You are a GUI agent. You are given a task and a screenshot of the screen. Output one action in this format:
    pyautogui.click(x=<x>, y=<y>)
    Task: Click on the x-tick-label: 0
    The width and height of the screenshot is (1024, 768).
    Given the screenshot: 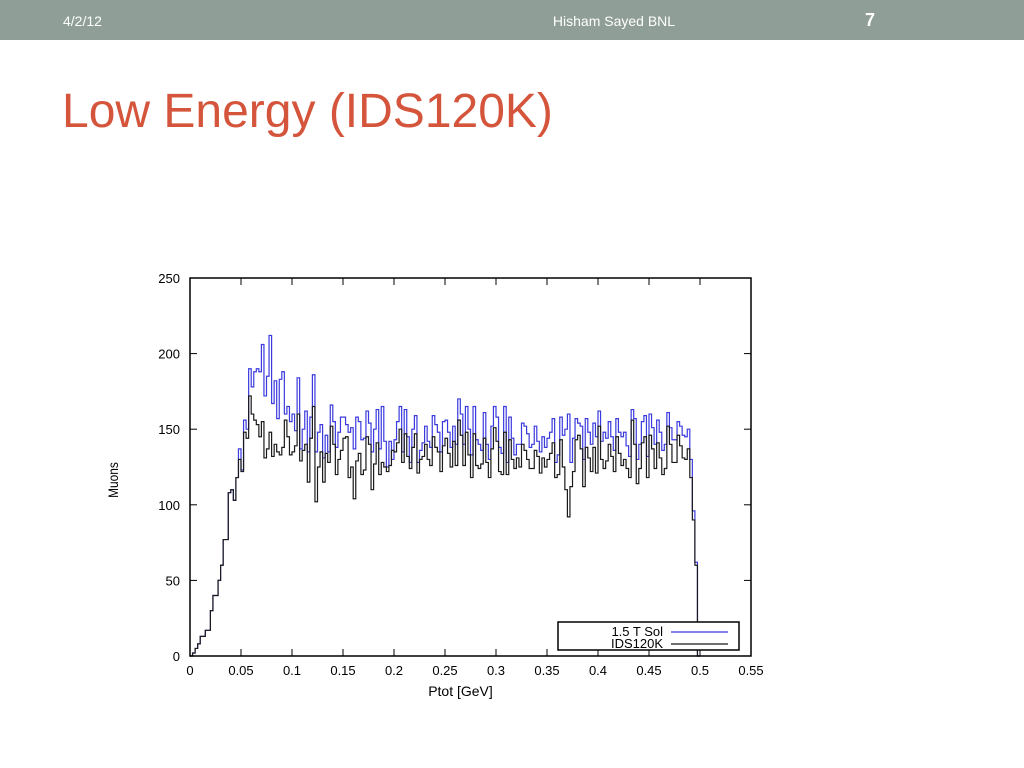 What is the action you would take?
    pyautogui.click(x=189, y=670)
    